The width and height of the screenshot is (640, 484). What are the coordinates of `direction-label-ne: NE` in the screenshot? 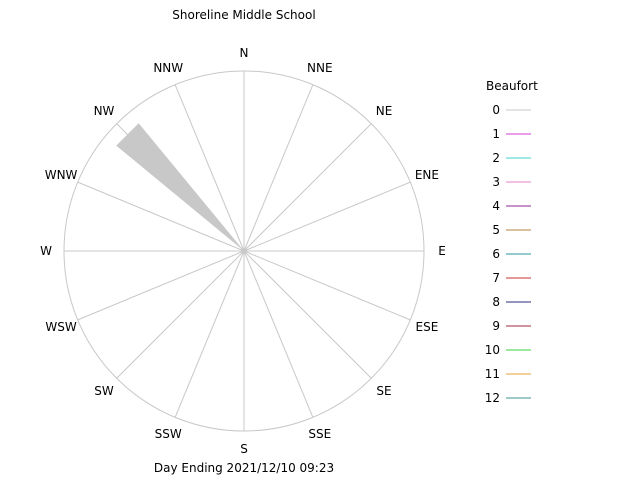 It's located at (384, 111).